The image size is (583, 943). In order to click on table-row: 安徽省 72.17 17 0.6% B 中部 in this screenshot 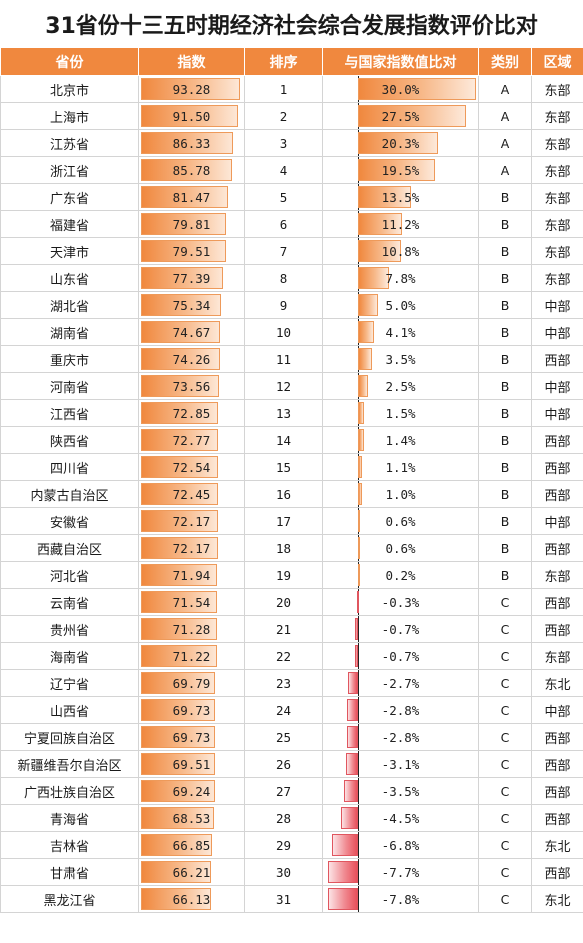, I will do `click(291, 521)`.